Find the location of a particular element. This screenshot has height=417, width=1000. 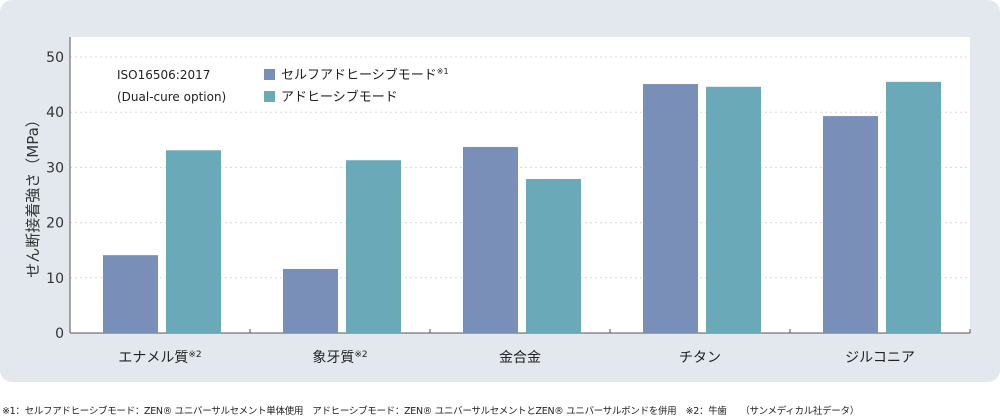

x-tick-label: エナメル質※2 is located at coordinates (159, 358).